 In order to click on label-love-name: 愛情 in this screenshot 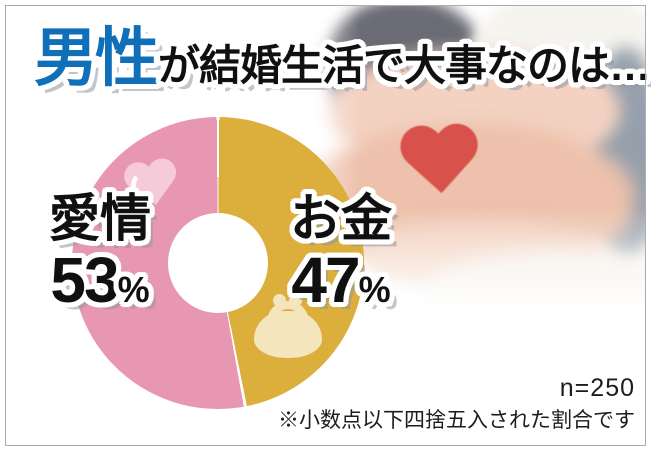, I will do `click(99, 218)`.